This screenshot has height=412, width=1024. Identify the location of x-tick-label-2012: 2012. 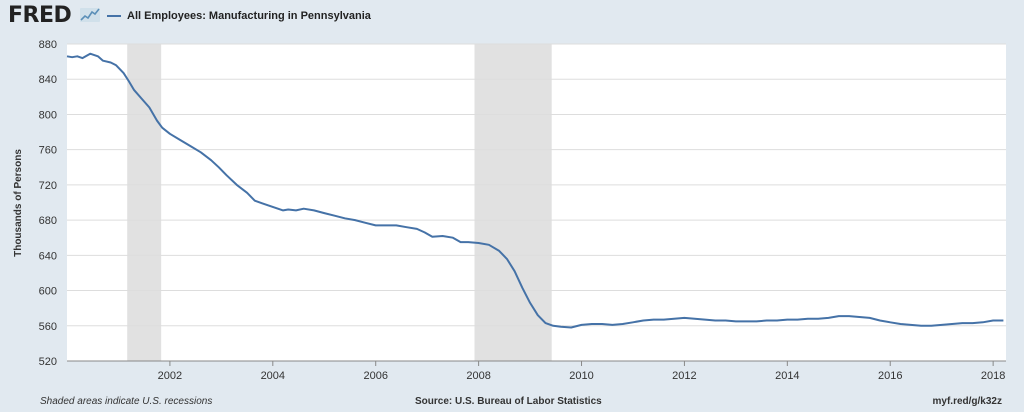
(684, 376).